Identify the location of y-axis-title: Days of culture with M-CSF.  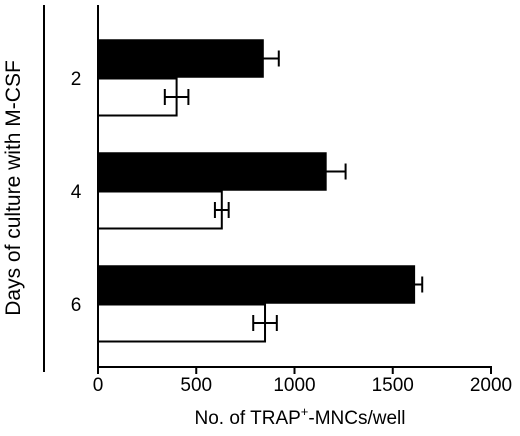
(13, 188).